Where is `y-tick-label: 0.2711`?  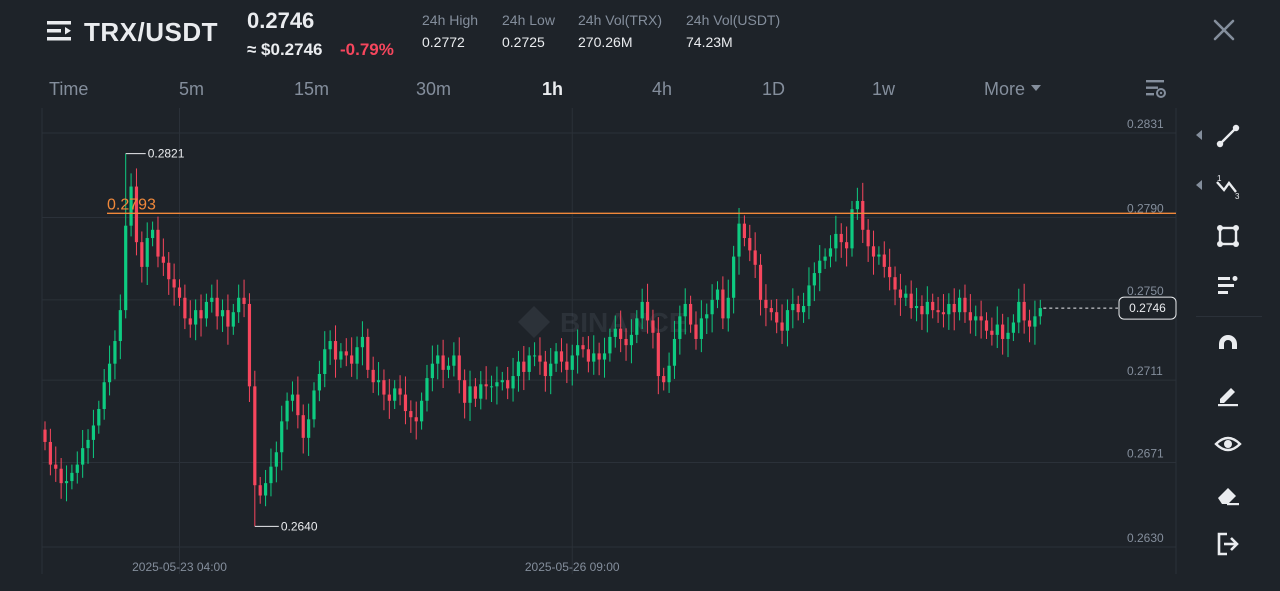 y-tick-label: 0.2711 is located at coordinates (1145, 371).